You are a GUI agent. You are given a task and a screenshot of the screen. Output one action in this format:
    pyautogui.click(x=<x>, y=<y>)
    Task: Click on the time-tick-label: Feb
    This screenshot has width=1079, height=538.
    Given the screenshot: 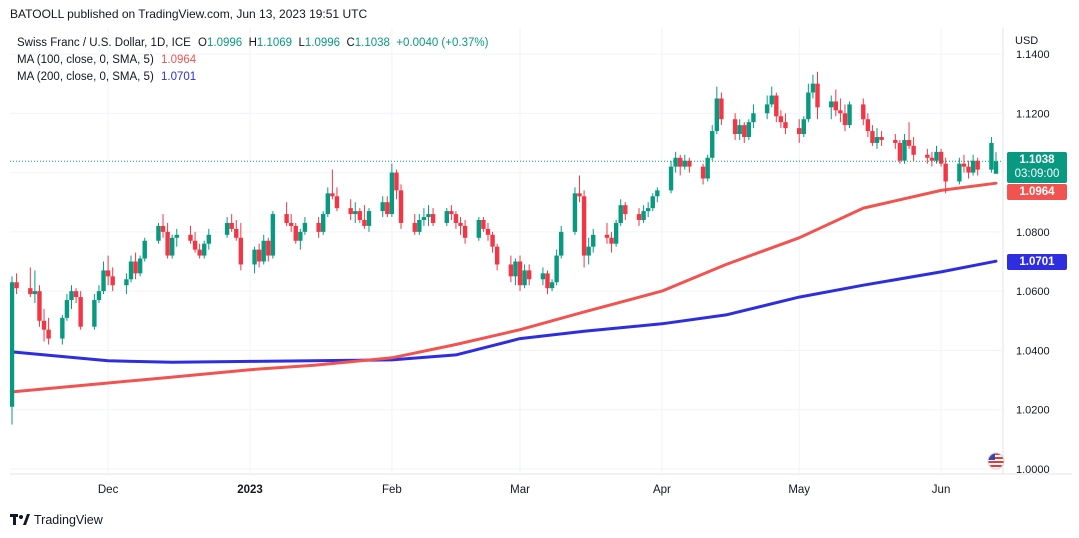 What is the action you would take?
    pyautogui.click(x=392, y=490)
    